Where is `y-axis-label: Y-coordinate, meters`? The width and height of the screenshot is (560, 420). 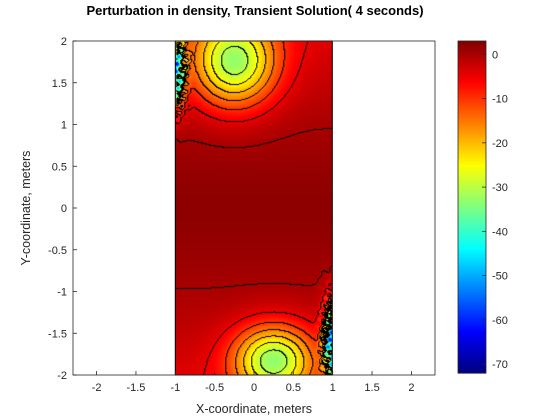 y-axis-label: Y-coordinate, meters is located at coordinates (26, 208).